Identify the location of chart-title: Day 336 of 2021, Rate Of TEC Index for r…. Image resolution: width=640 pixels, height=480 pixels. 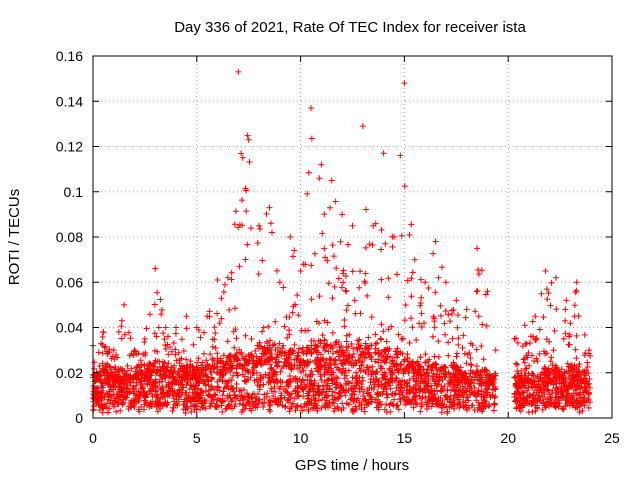
(350, 27).